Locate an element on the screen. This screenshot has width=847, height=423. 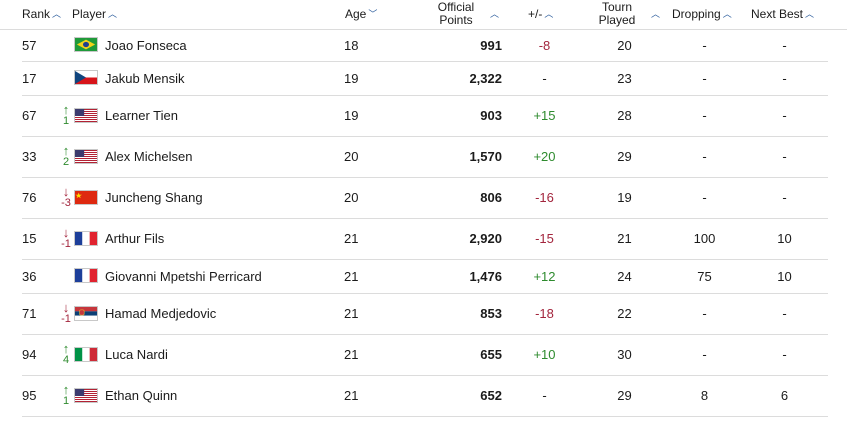
points-cell: 853 is located at coordinates (491, 313).